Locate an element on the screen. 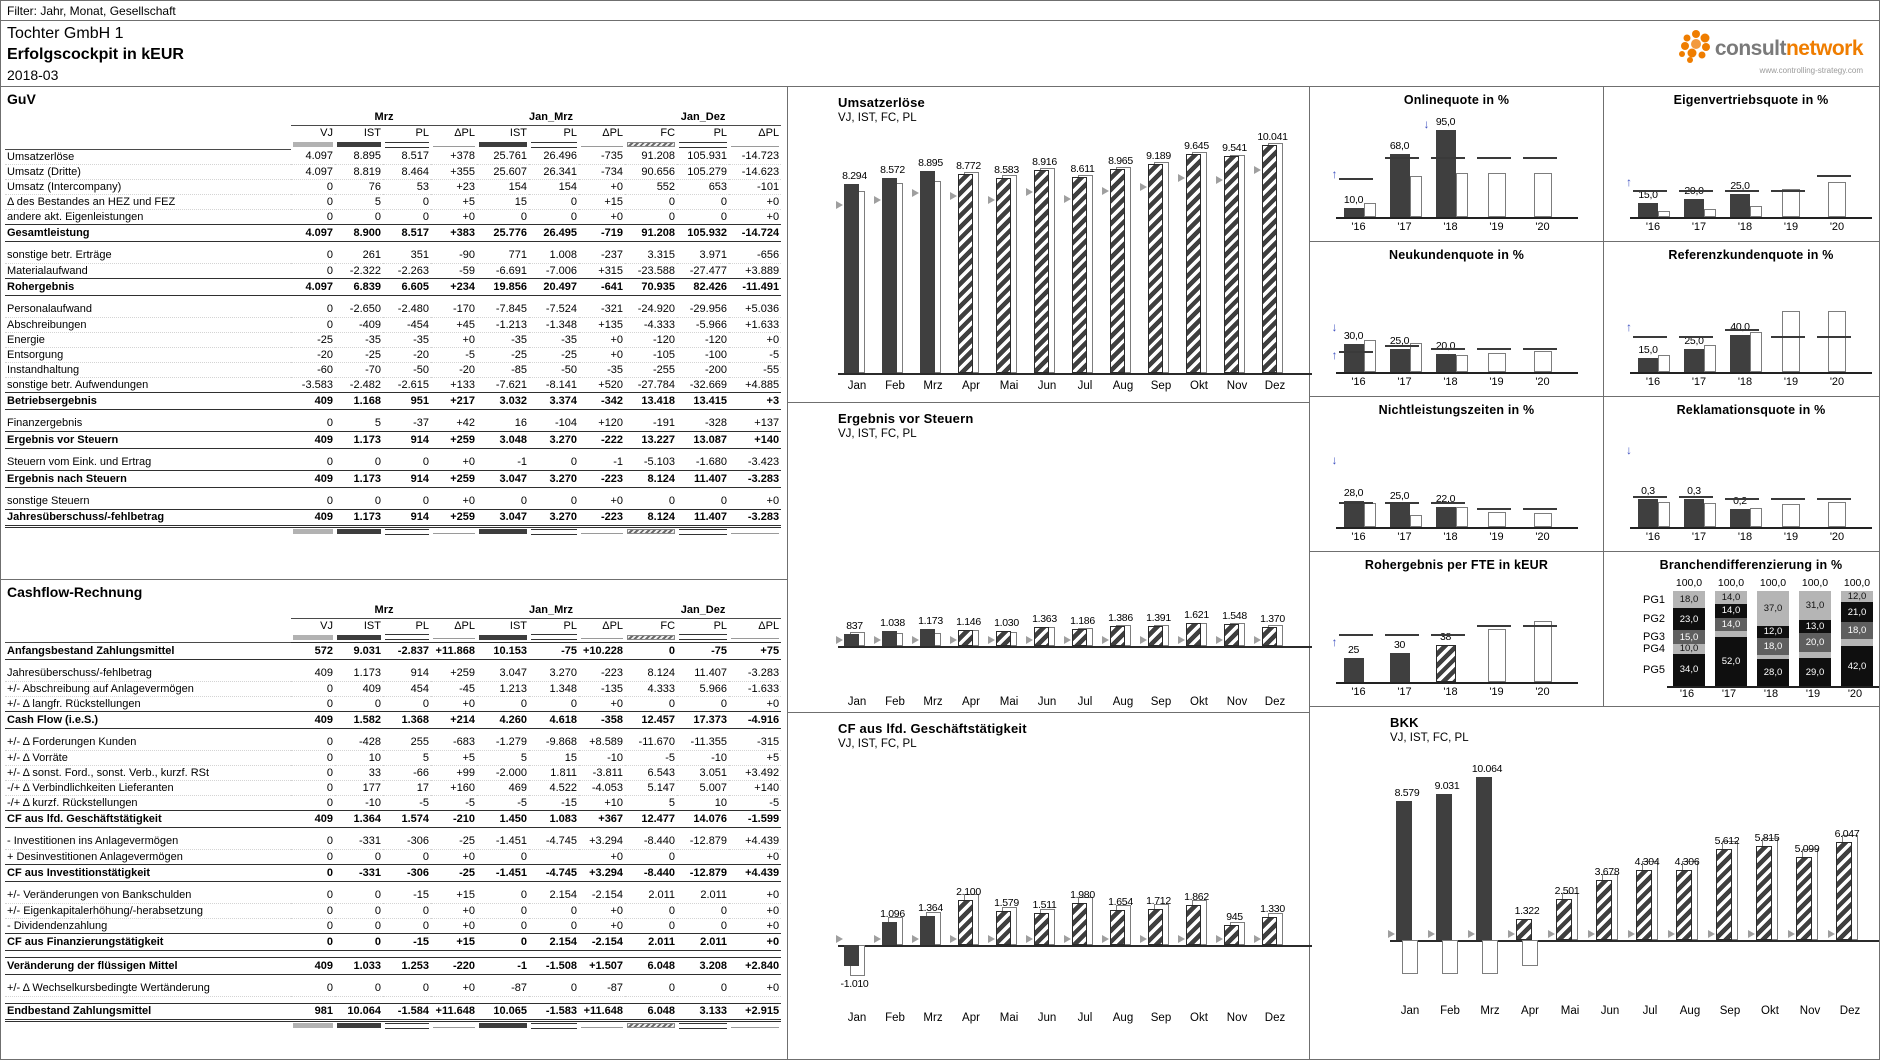  bar-value-label: 28,0 is located at coordinates (1353, 493).